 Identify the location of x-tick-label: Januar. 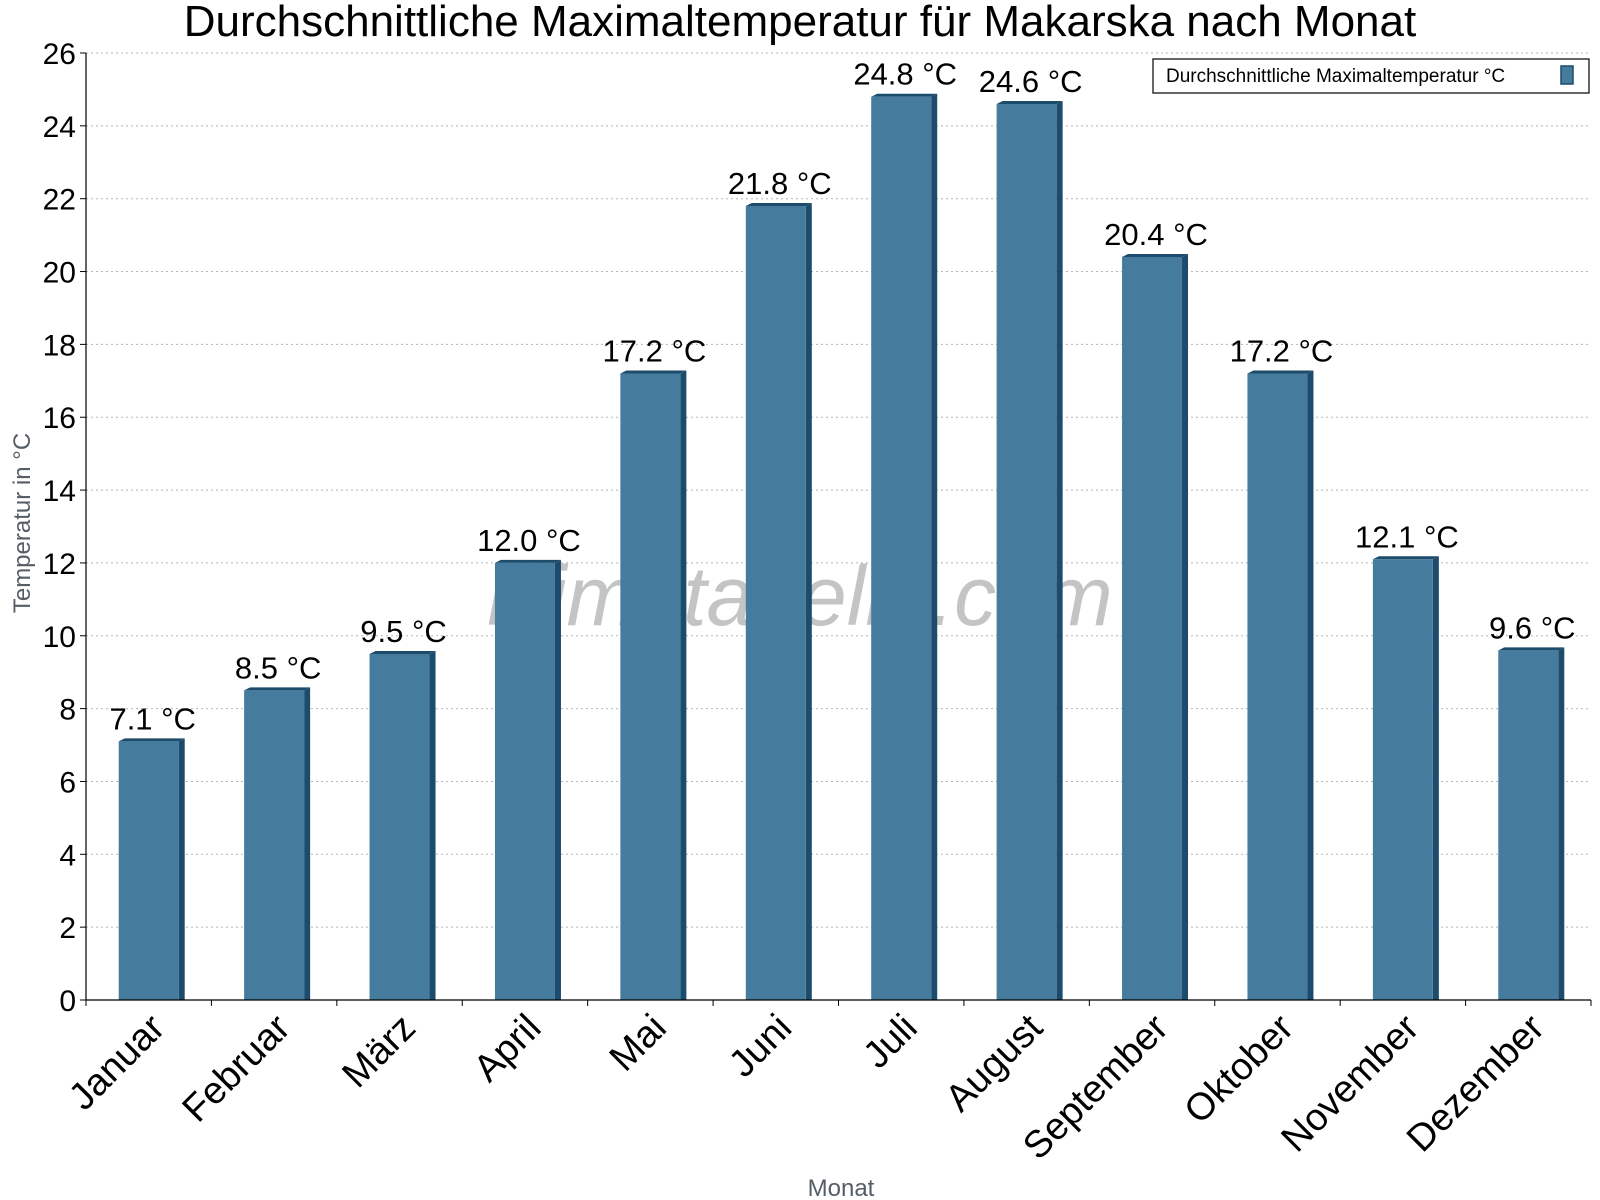
(117, 1062).